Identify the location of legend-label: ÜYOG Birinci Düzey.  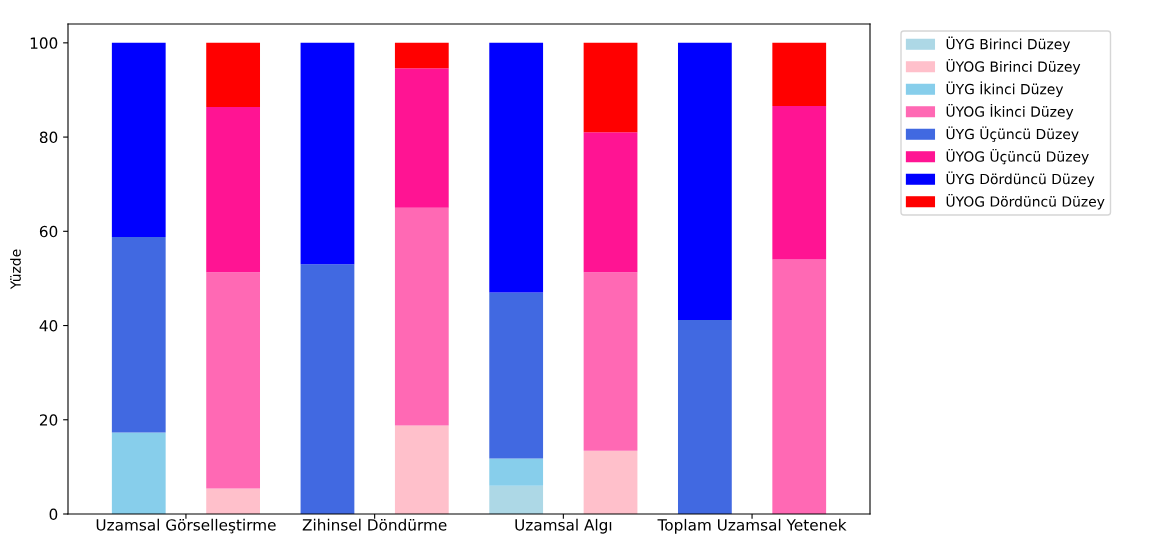
(1013, 66).